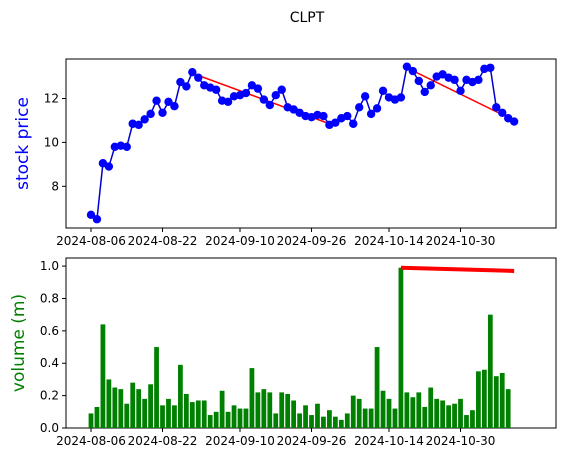 The image size is (572, 461). What do you see at coordinates (49, 396) in the screenshot?
I see `y-tick-label: 0.2` at bounding box center [49, 396].